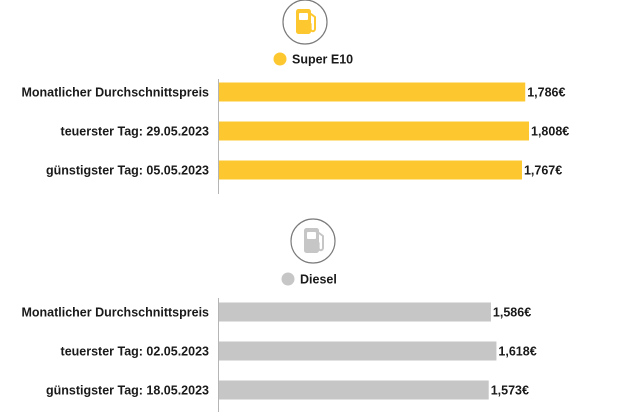  Describe the element at coordinates (135, 352) in the screenshot. I see `category-label: teuerster Tag: 02.05.2023` at that location.